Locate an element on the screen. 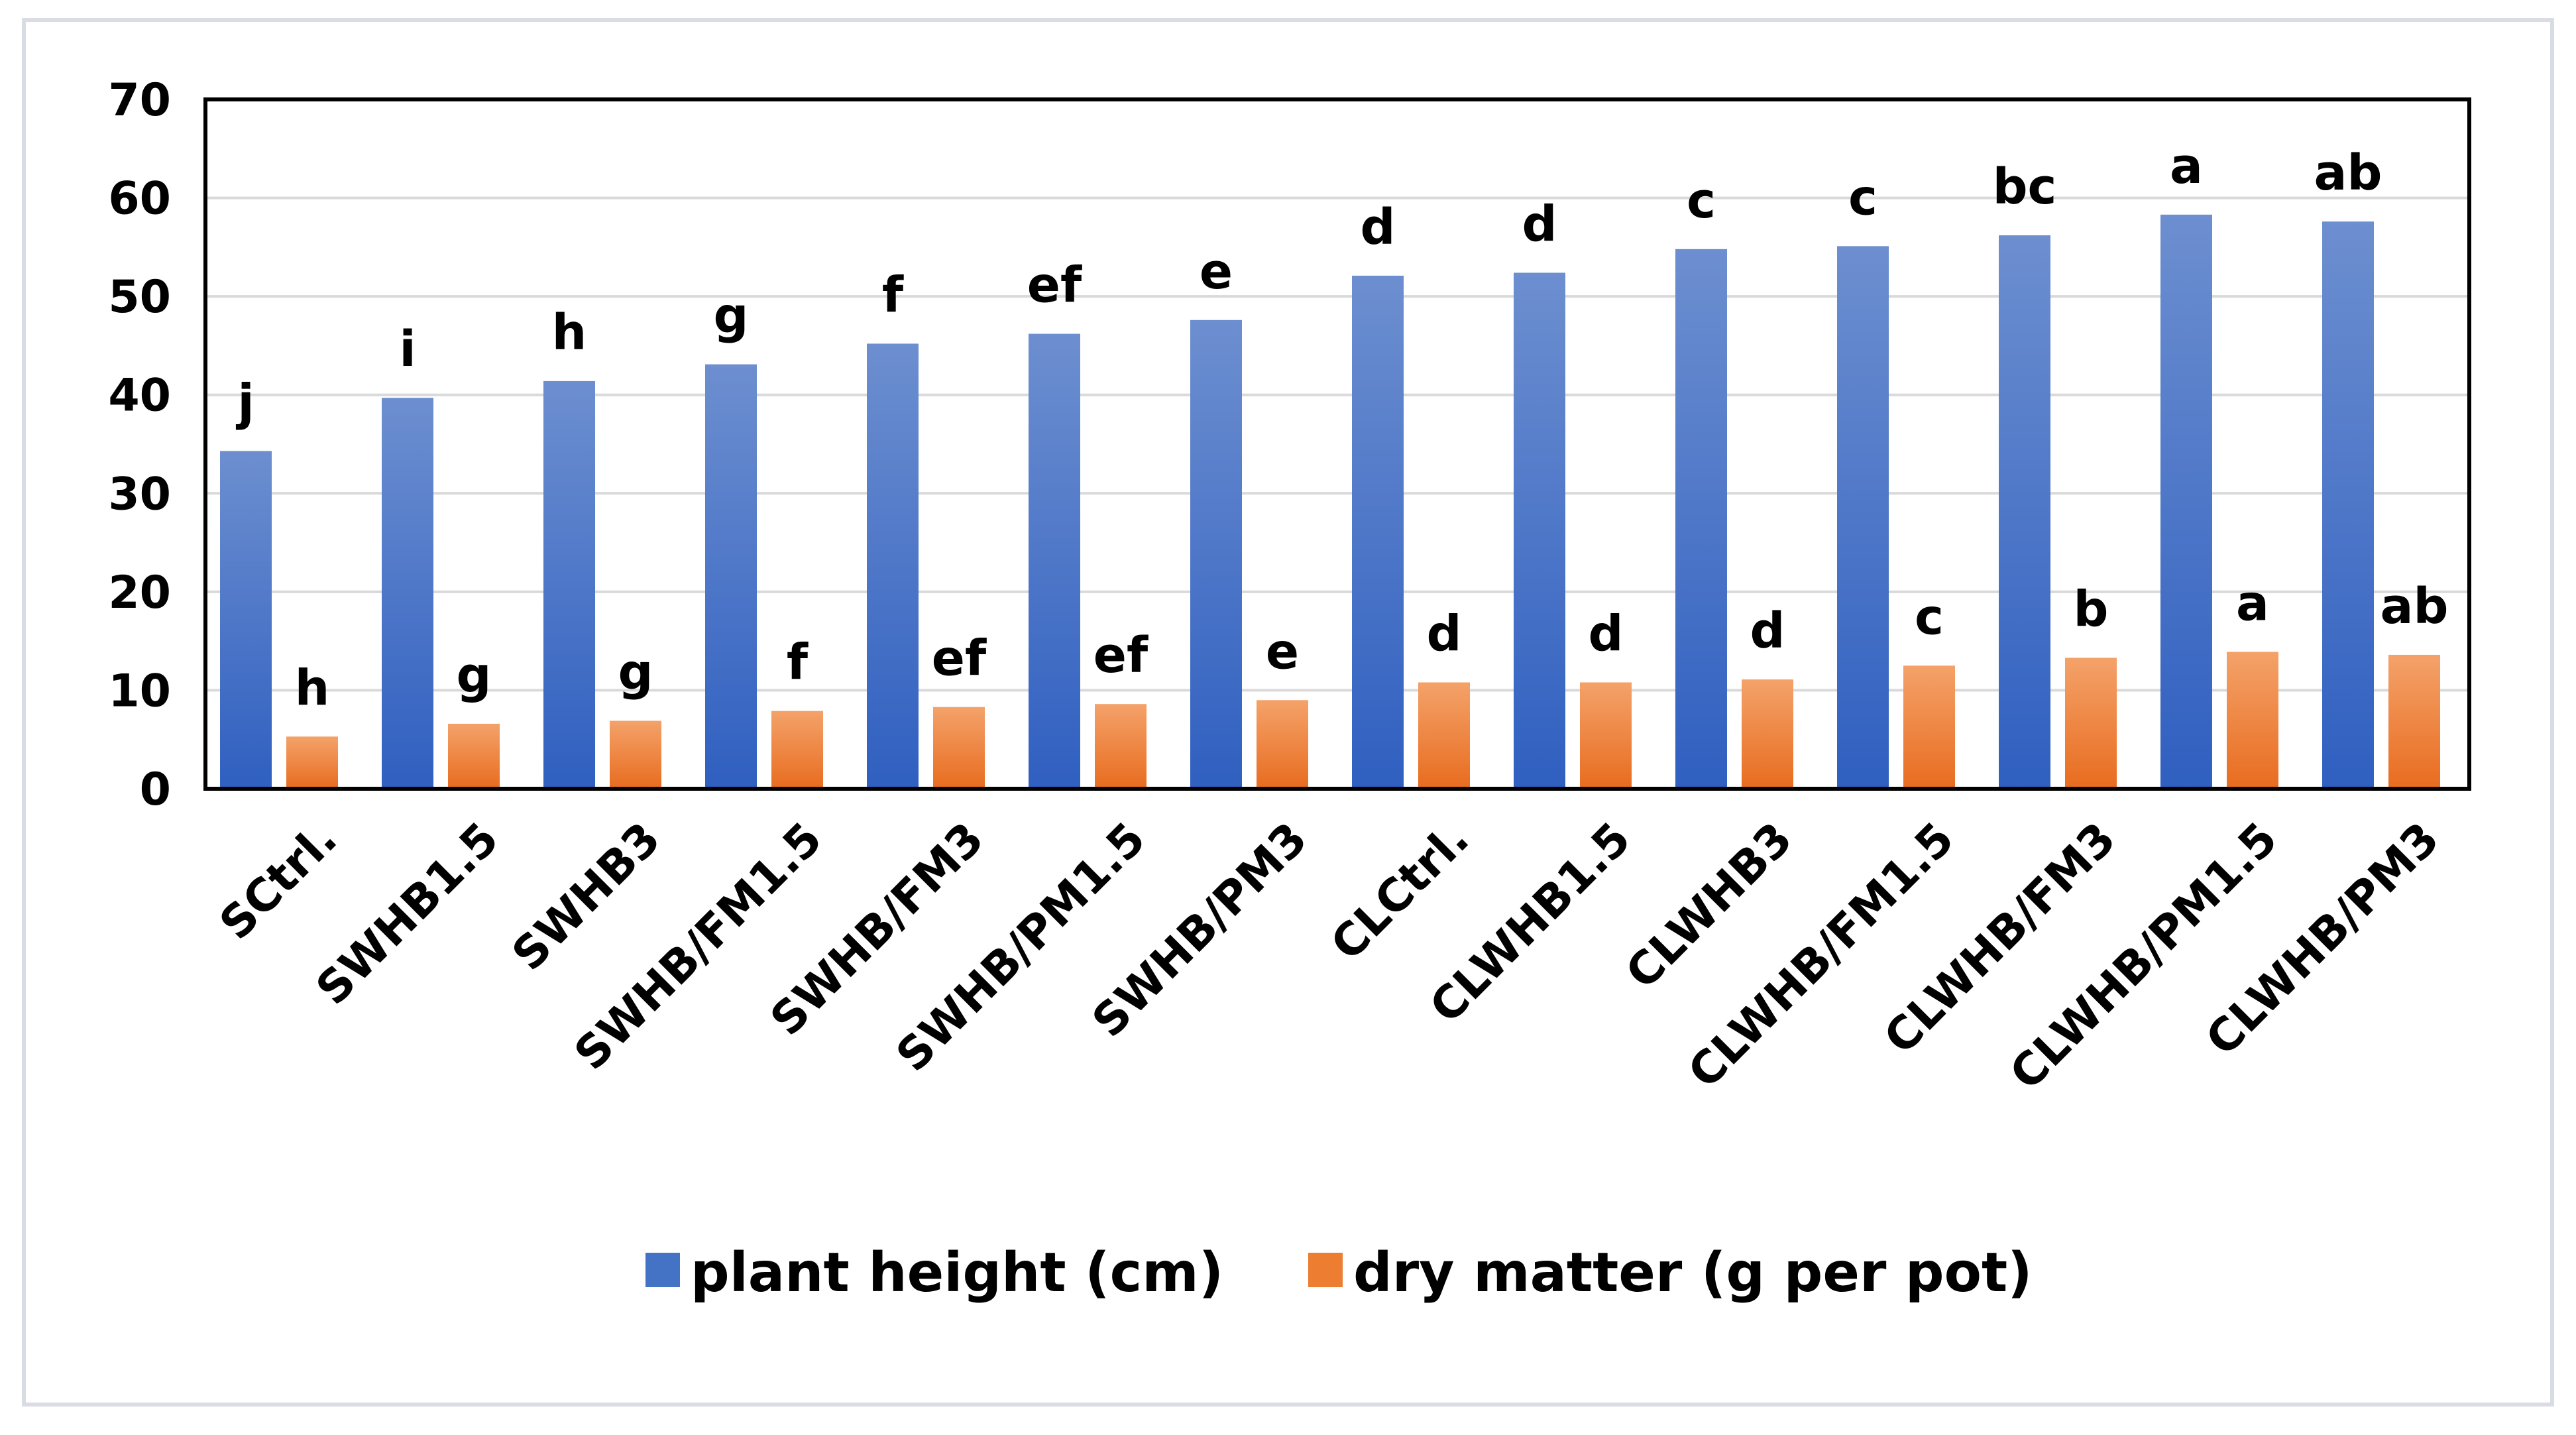 This screenshot has height=1435, width=2576. y-tick-label: 50 is located at coordinates (140, 297).